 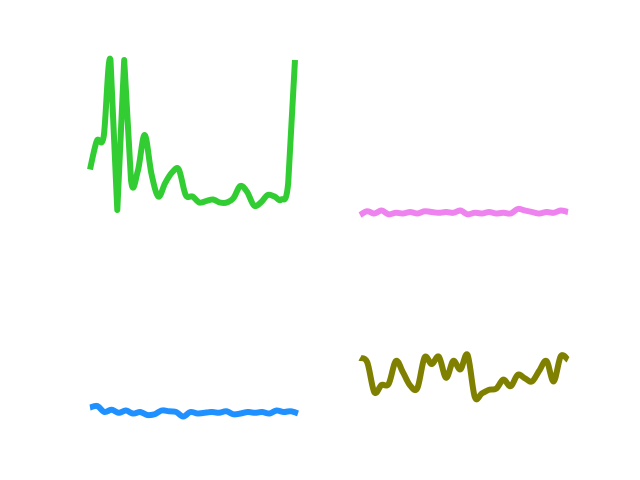 I want to click on chart-panel-bottom-right, so click(x=464, y=377).